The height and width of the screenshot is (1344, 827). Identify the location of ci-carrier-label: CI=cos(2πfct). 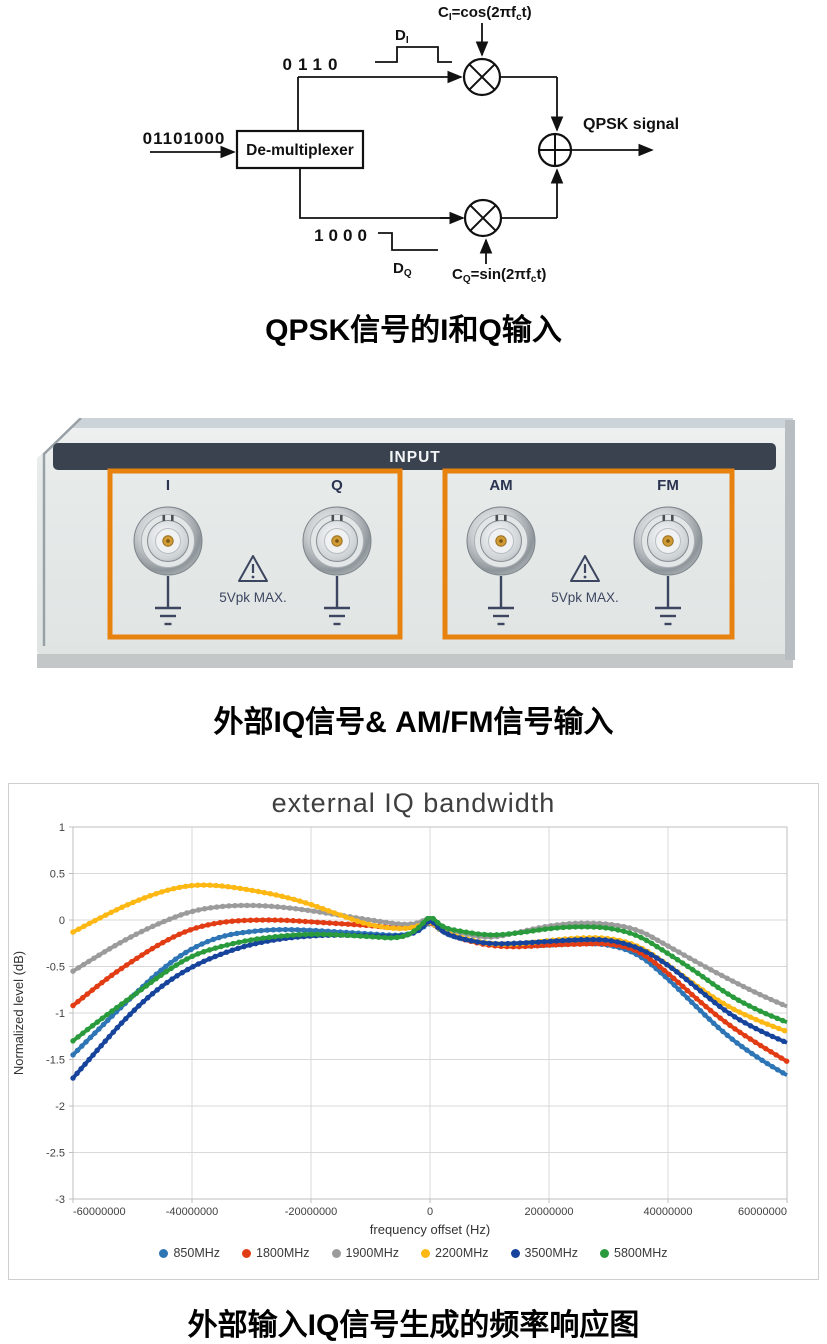
(485, 13).